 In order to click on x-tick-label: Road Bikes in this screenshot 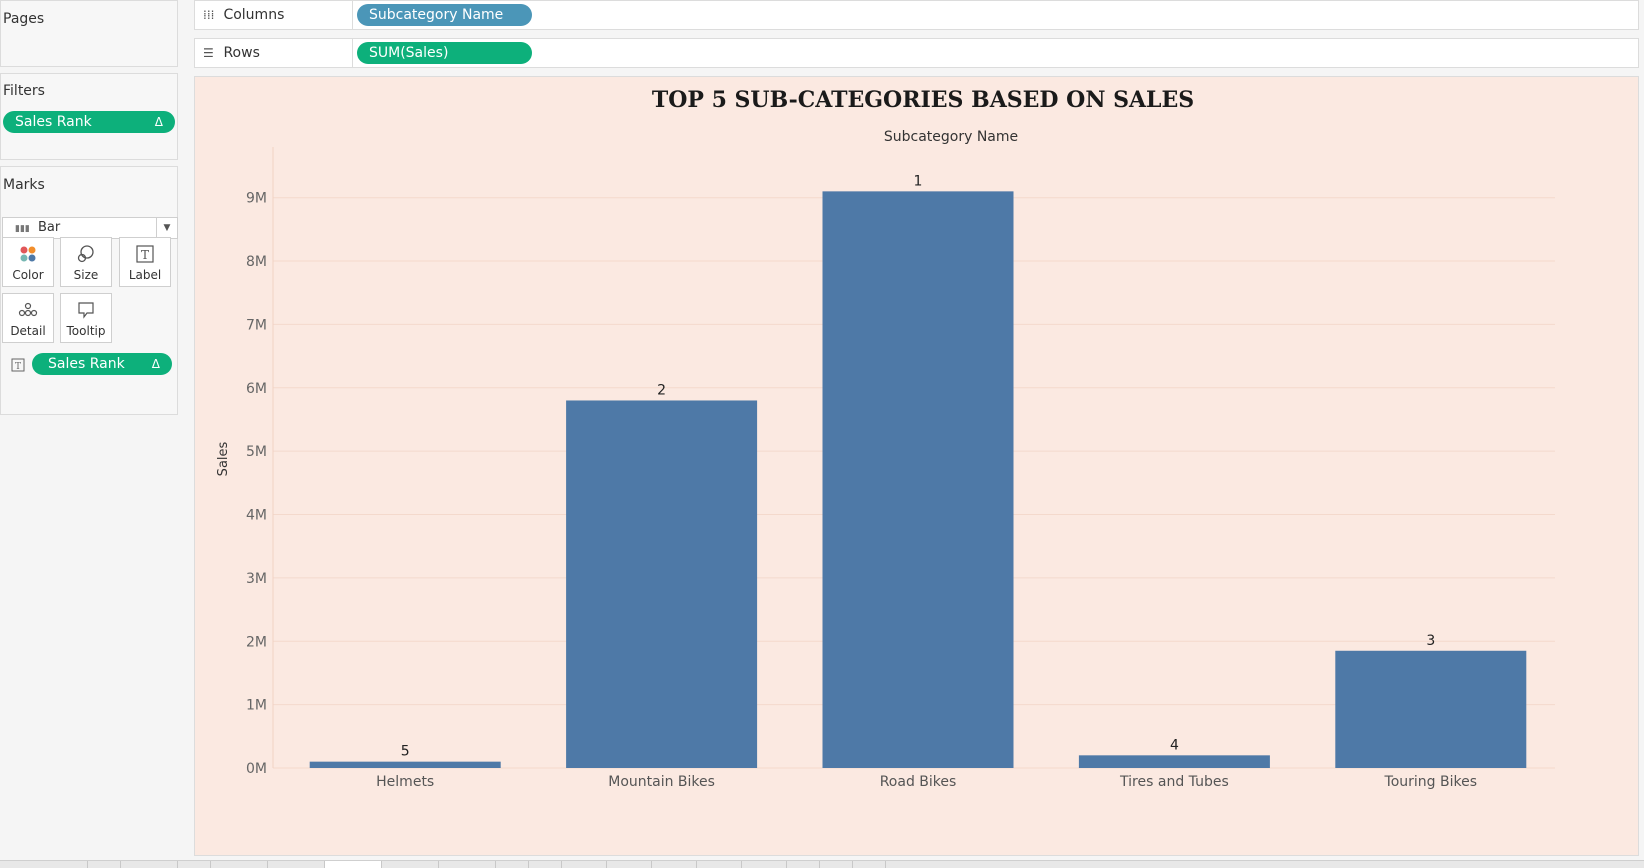, I will do `click(918, 782)`.